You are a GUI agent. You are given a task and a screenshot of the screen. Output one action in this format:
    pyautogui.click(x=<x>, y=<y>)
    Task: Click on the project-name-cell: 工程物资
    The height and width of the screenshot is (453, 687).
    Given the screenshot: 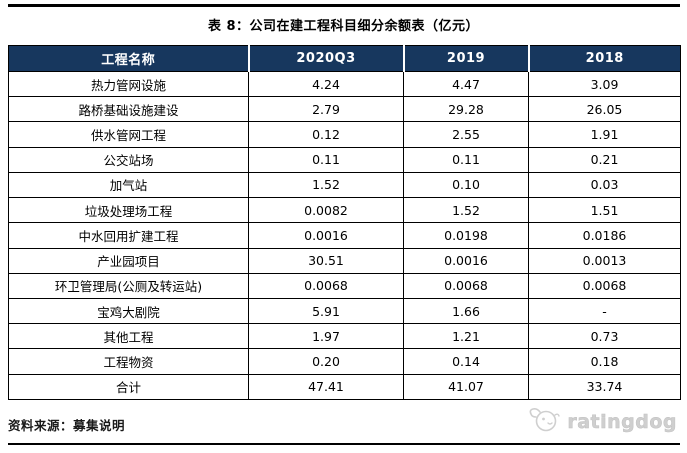 What is the action you would take?
    pyautogui.click(x=128, y=361)
    